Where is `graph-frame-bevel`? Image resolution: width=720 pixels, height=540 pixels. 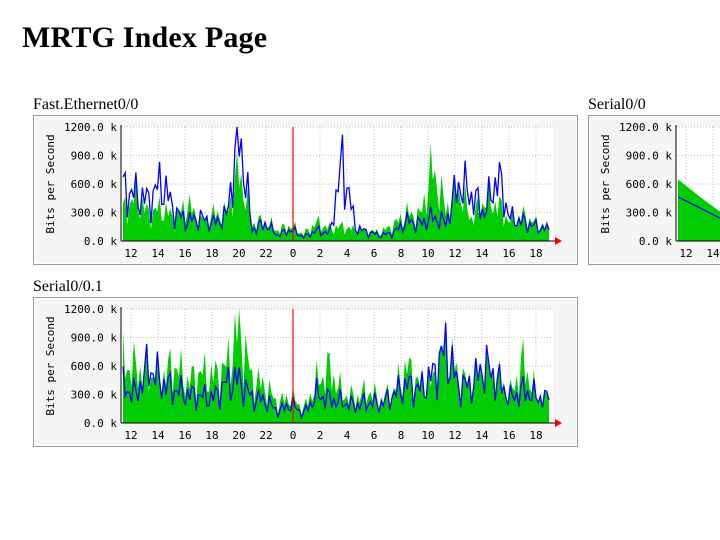 graph-frame-bevel is located at coordinates (654, 190).